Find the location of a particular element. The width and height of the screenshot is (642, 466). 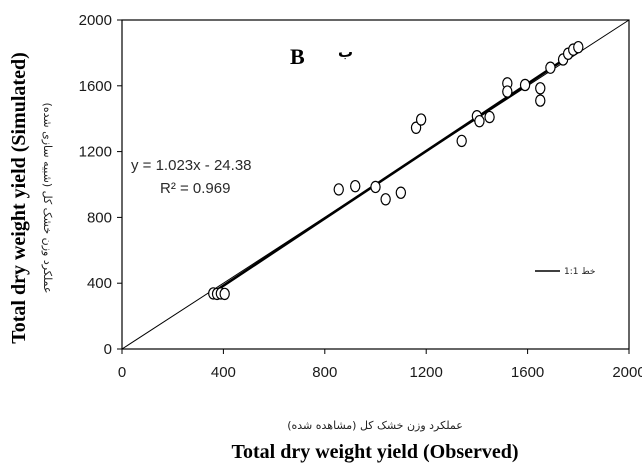

x-tick-label: 1200 is located at coordinates (426, 372).